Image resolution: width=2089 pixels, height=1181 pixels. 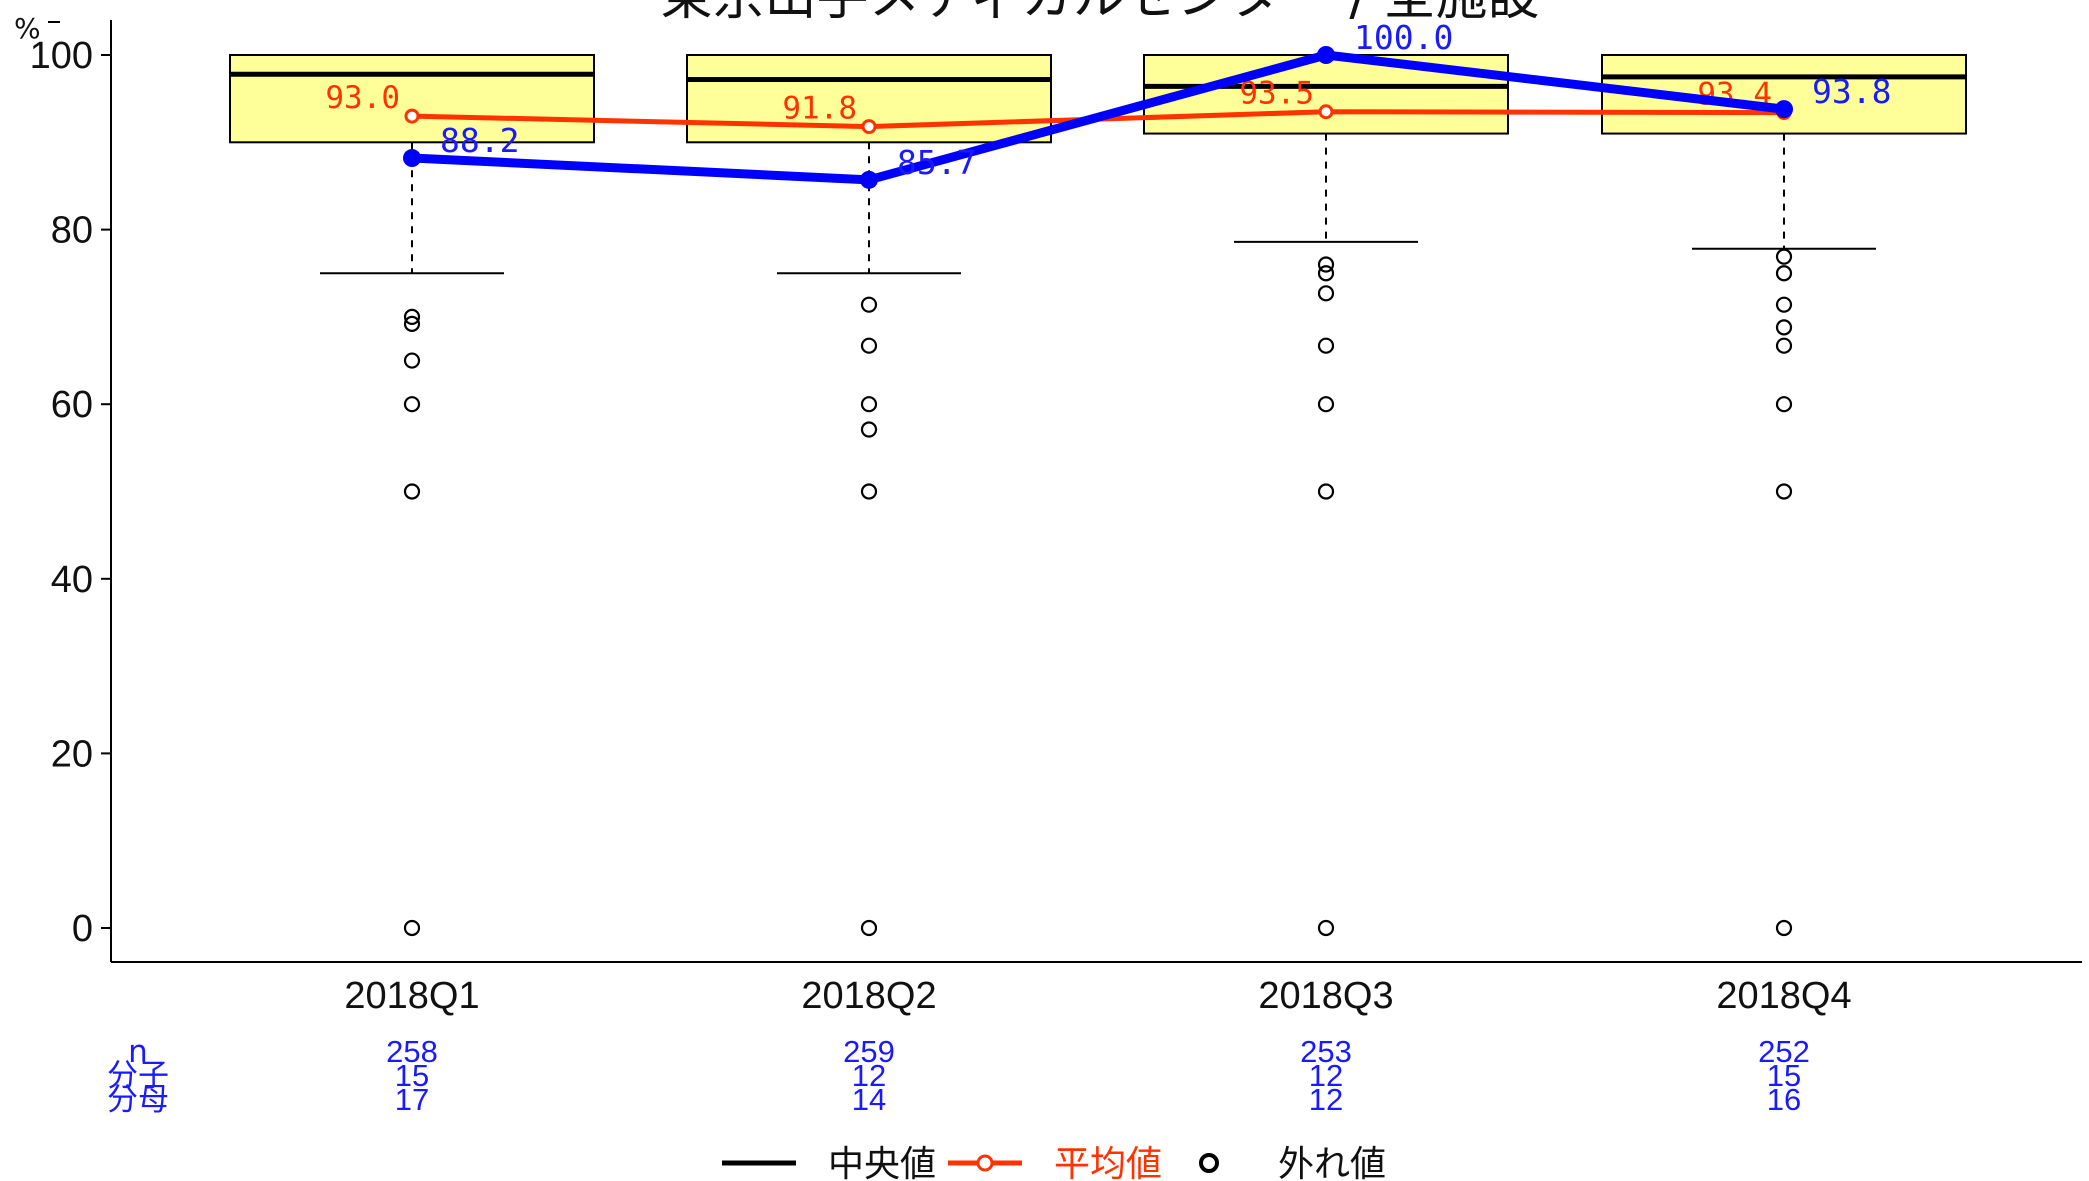 What do you see at coordinates (412, 1051) in the screenshot?
I see `count-cell: 258` at bounding box center [412, 1051].